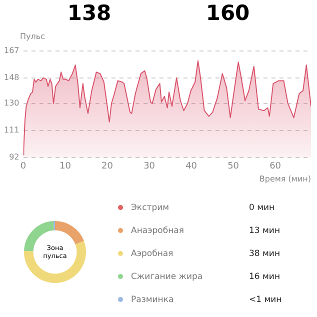 The height and width of the screenshot is (317, 317). What do you see at coordinates (14, 157) in the screenshot?
I see `y-tick-label: 92` at bounding box center [14, 157].